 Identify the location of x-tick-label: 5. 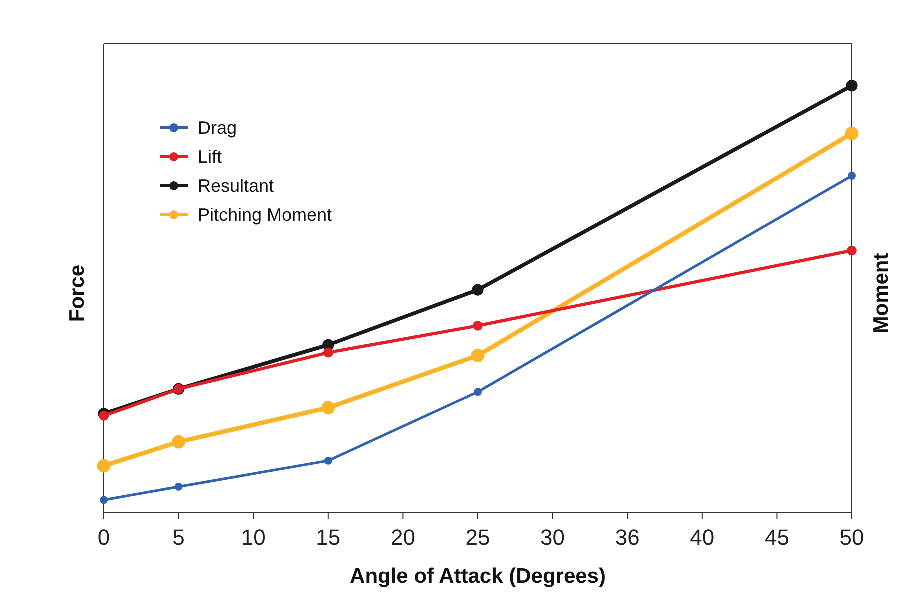
(178, 537).